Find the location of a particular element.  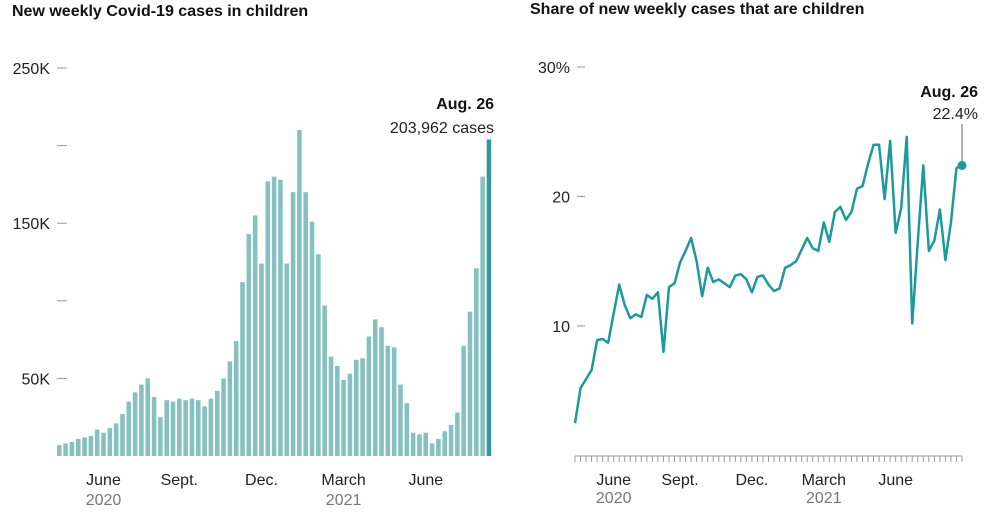

right-annotation-date: Aug. 26 is located at coordinates (949, 92).